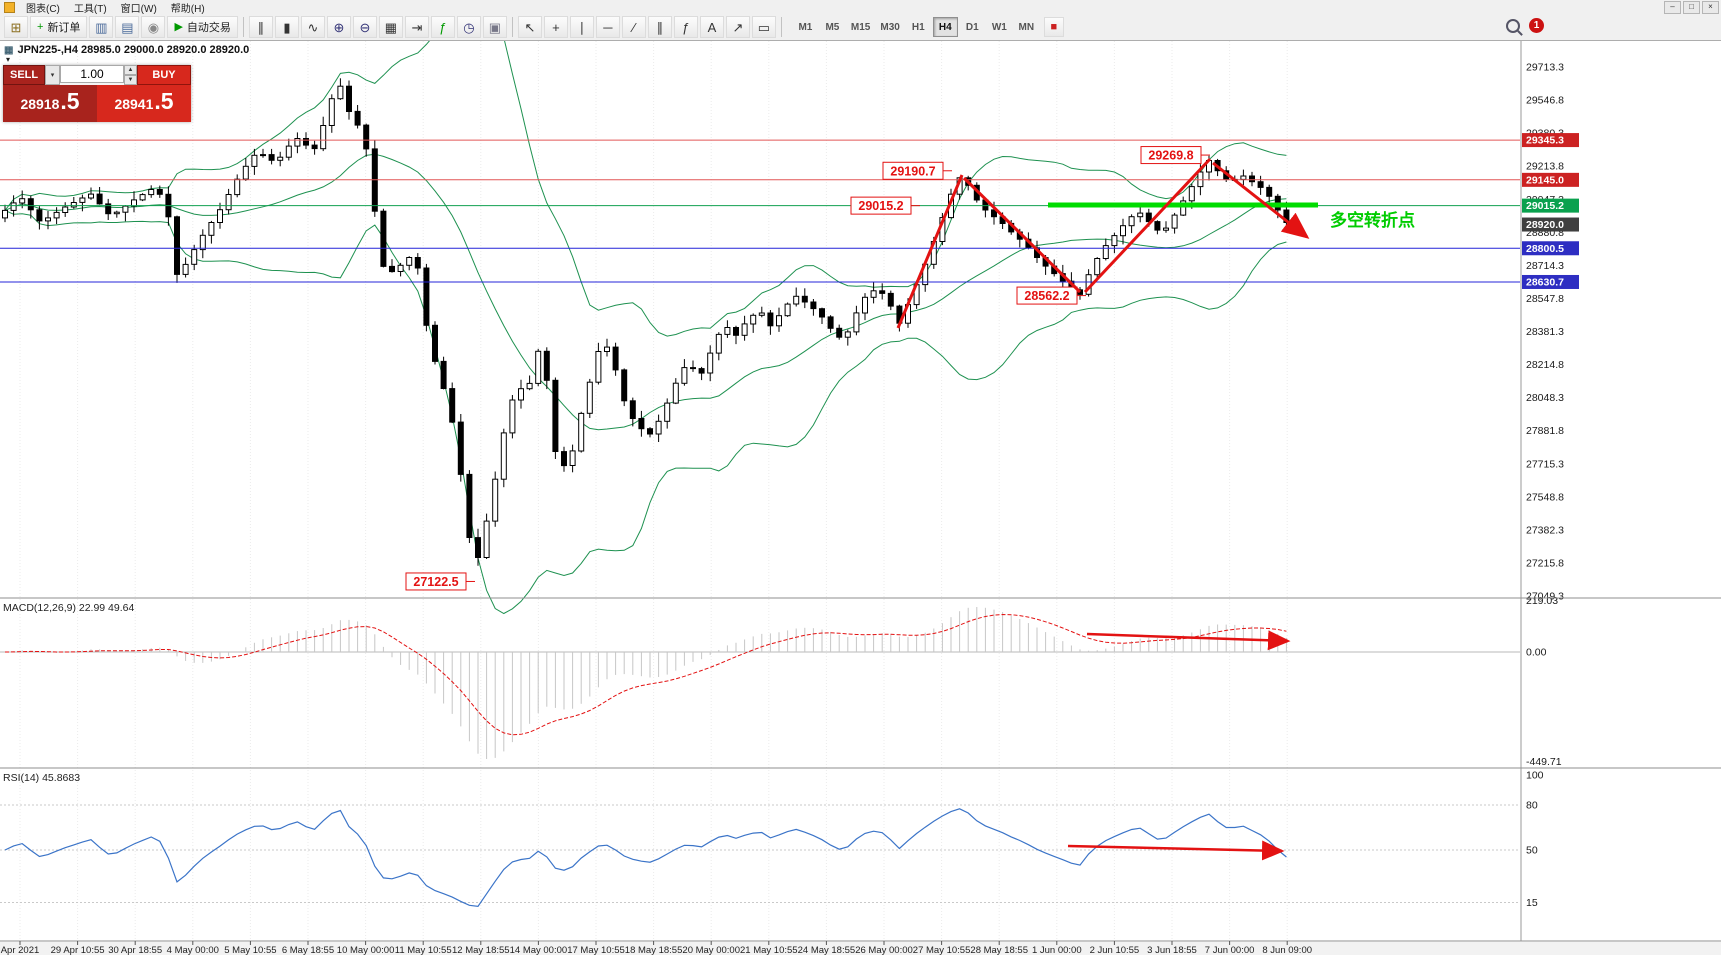 The height and width of the screenshot is (955, 1721). I want to click on search-icon, so click(1513, 25).